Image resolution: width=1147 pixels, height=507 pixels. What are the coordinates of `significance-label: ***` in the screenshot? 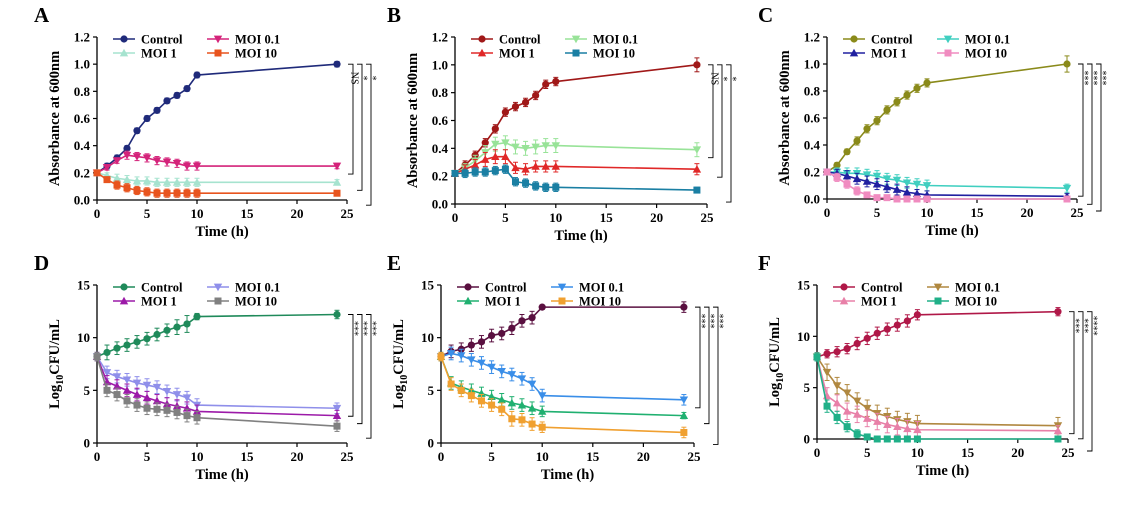 It's located at (710, 321).